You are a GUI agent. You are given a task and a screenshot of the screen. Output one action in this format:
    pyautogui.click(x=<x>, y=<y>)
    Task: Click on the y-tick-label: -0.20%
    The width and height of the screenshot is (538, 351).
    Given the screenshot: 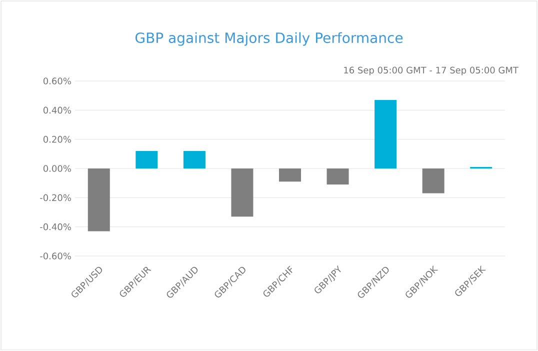 What is the action you would take?
    pyautogui.click(x=55, y=198)
    